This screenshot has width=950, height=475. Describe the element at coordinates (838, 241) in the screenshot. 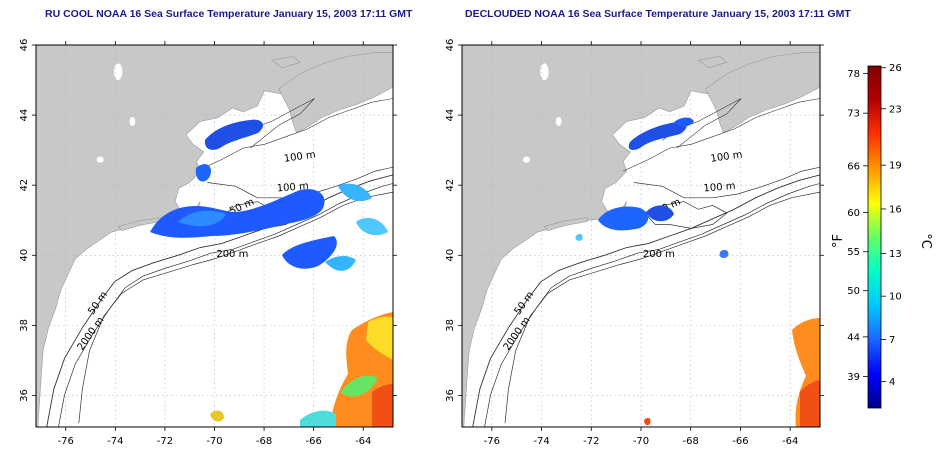

I see `fahrenheit-axis-label: °F` at that location.